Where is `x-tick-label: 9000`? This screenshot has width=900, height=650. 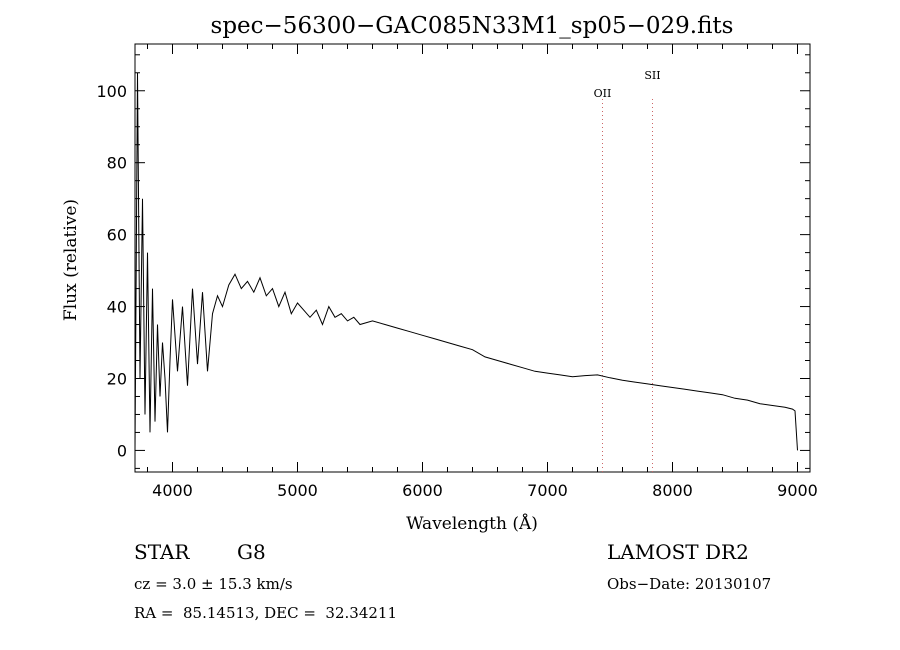
x-tick-label: 9000 is located at coordinates (797, 490).